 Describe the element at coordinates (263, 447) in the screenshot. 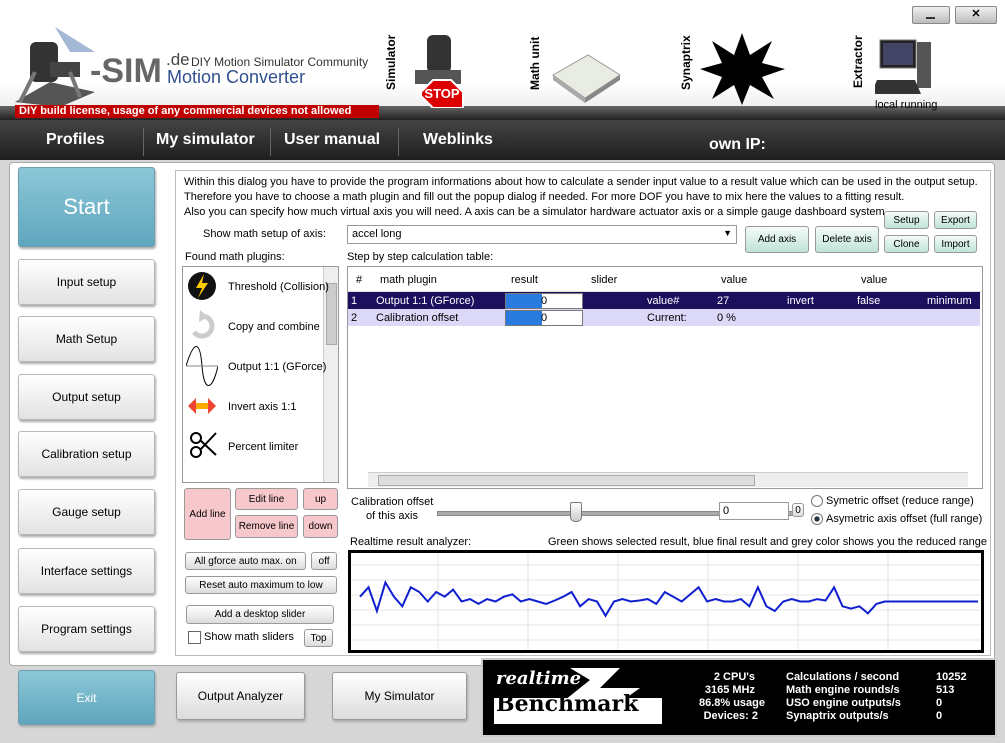

I see `plugin-item: Percent limiter` at that location.